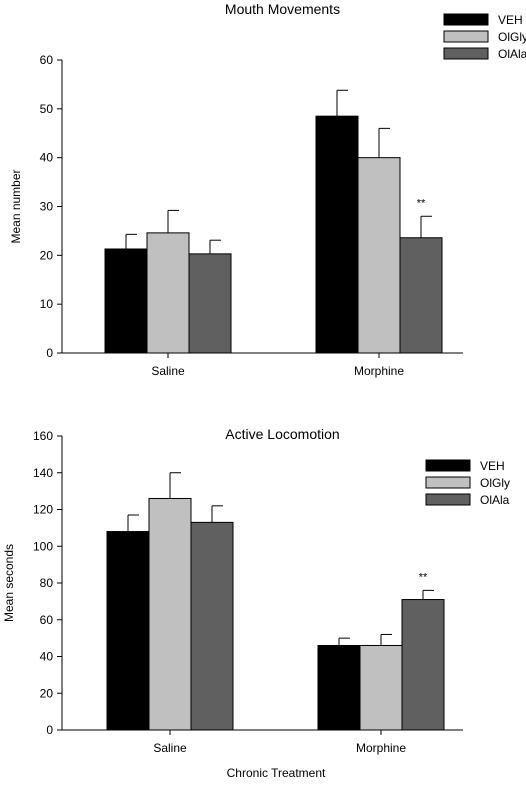  Describe the element at coordinates (282, 434) in the screenshot. I see `chart-title: Active Locomotion` at that location.